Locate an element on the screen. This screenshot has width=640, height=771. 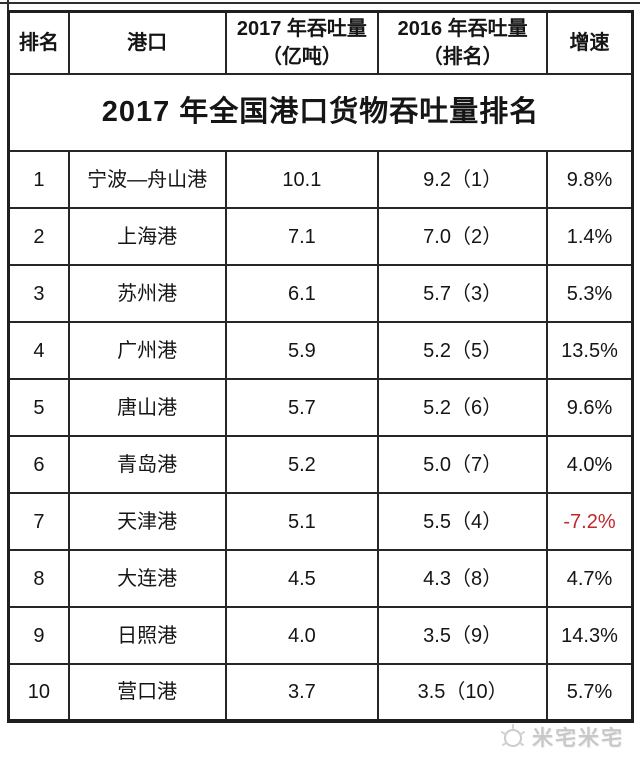
header-row: 排名 港口 2017 年吞吐量 （亿吨） 2016 年吞吐量 （排名） 增速 is located at coordinates (320, 42).